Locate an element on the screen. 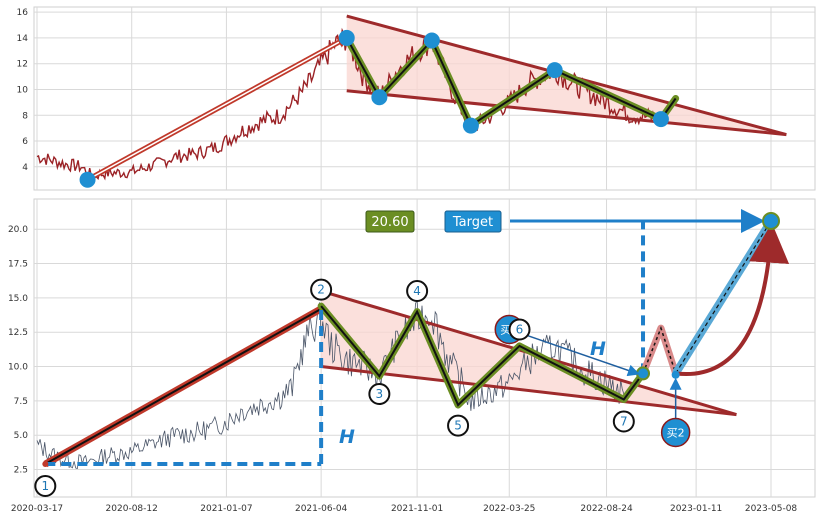 Image resolution: width=822 pixels, height=520 pixels. top-y-tick-label: 12 is located at coordinates (22, 65).